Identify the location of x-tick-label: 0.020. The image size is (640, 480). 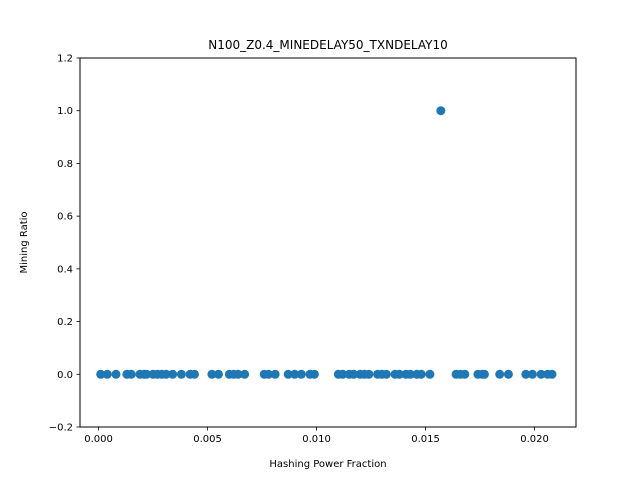
(534, 439).